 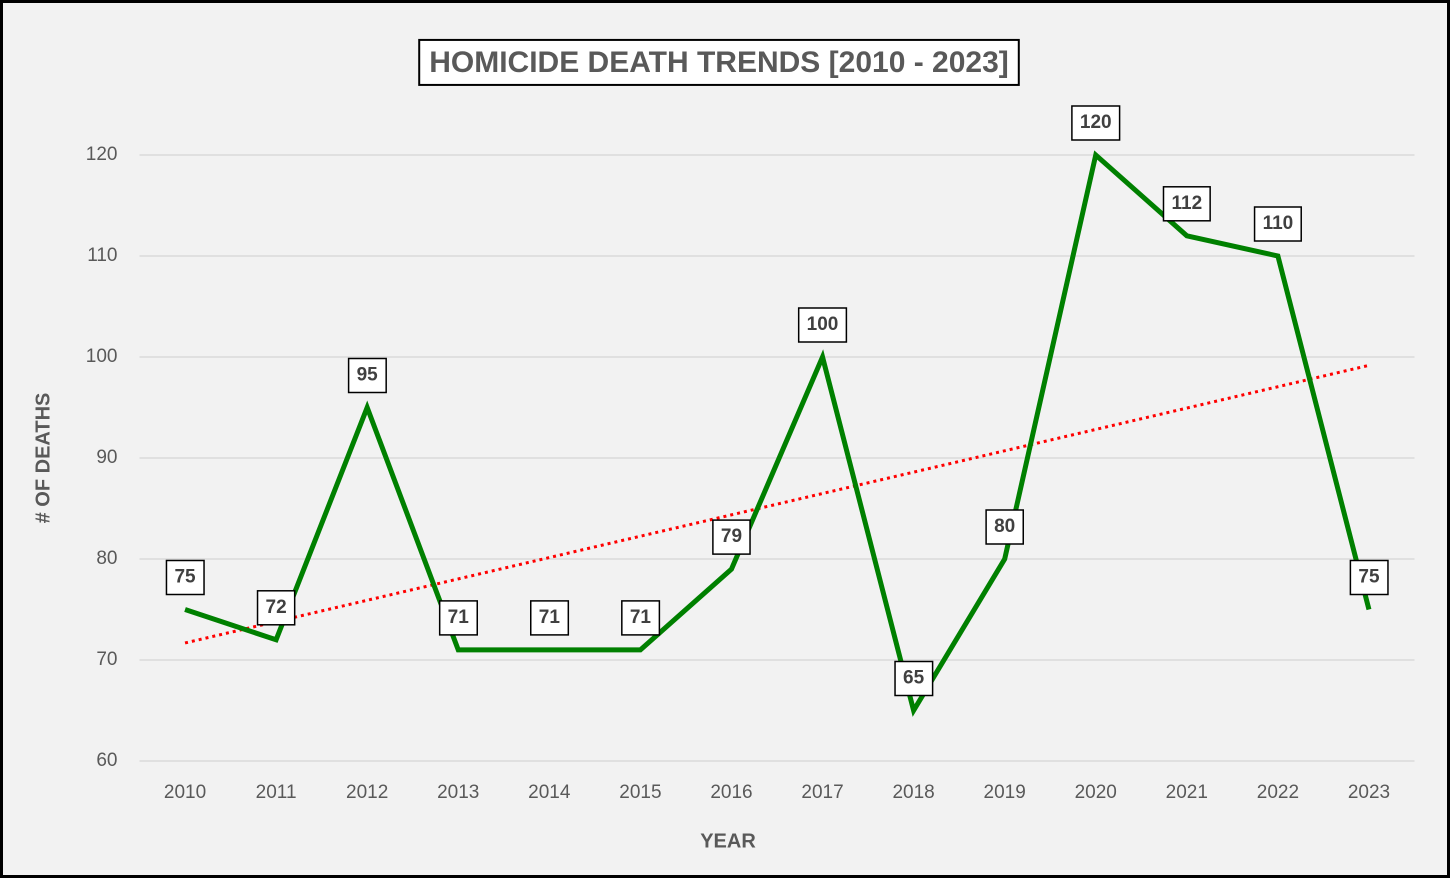 What do you see at coordinates (1005, 792) in the screenshot?
I see `x-tick-label: 2019` at bounding box center [1005, 792].